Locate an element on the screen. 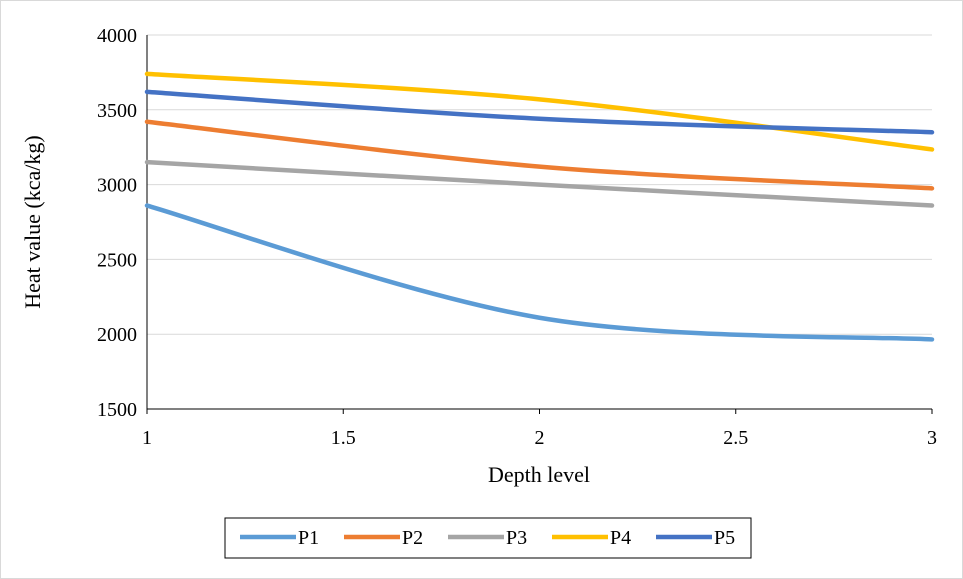  legend-label-p3: P3 is located at coordinates (516, 538).